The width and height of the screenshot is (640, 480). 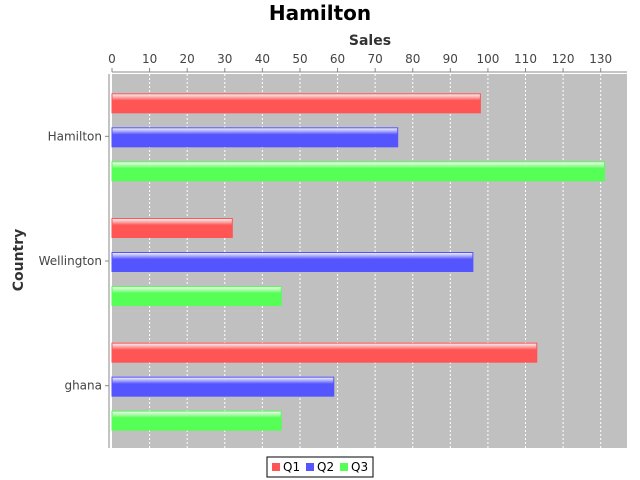 I want to click on legend-label: Q3, so click(x=359, y=467).